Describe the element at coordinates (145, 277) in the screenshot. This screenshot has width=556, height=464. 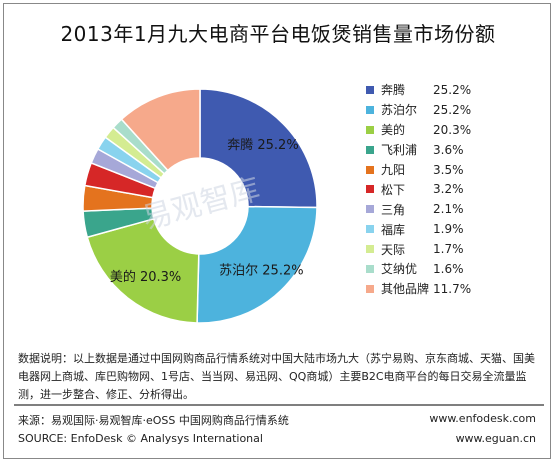
I see `data-label-美的: 美的 20.3%` at that location.